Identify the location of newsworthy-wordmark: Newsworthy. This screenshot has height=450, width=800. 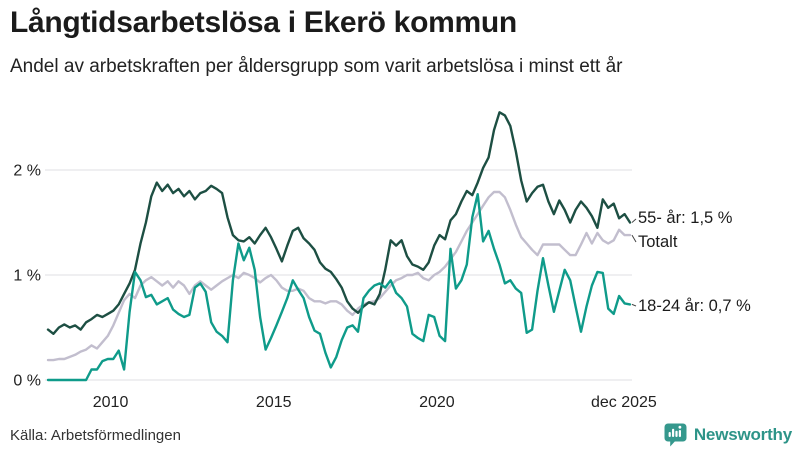
(742, 434).